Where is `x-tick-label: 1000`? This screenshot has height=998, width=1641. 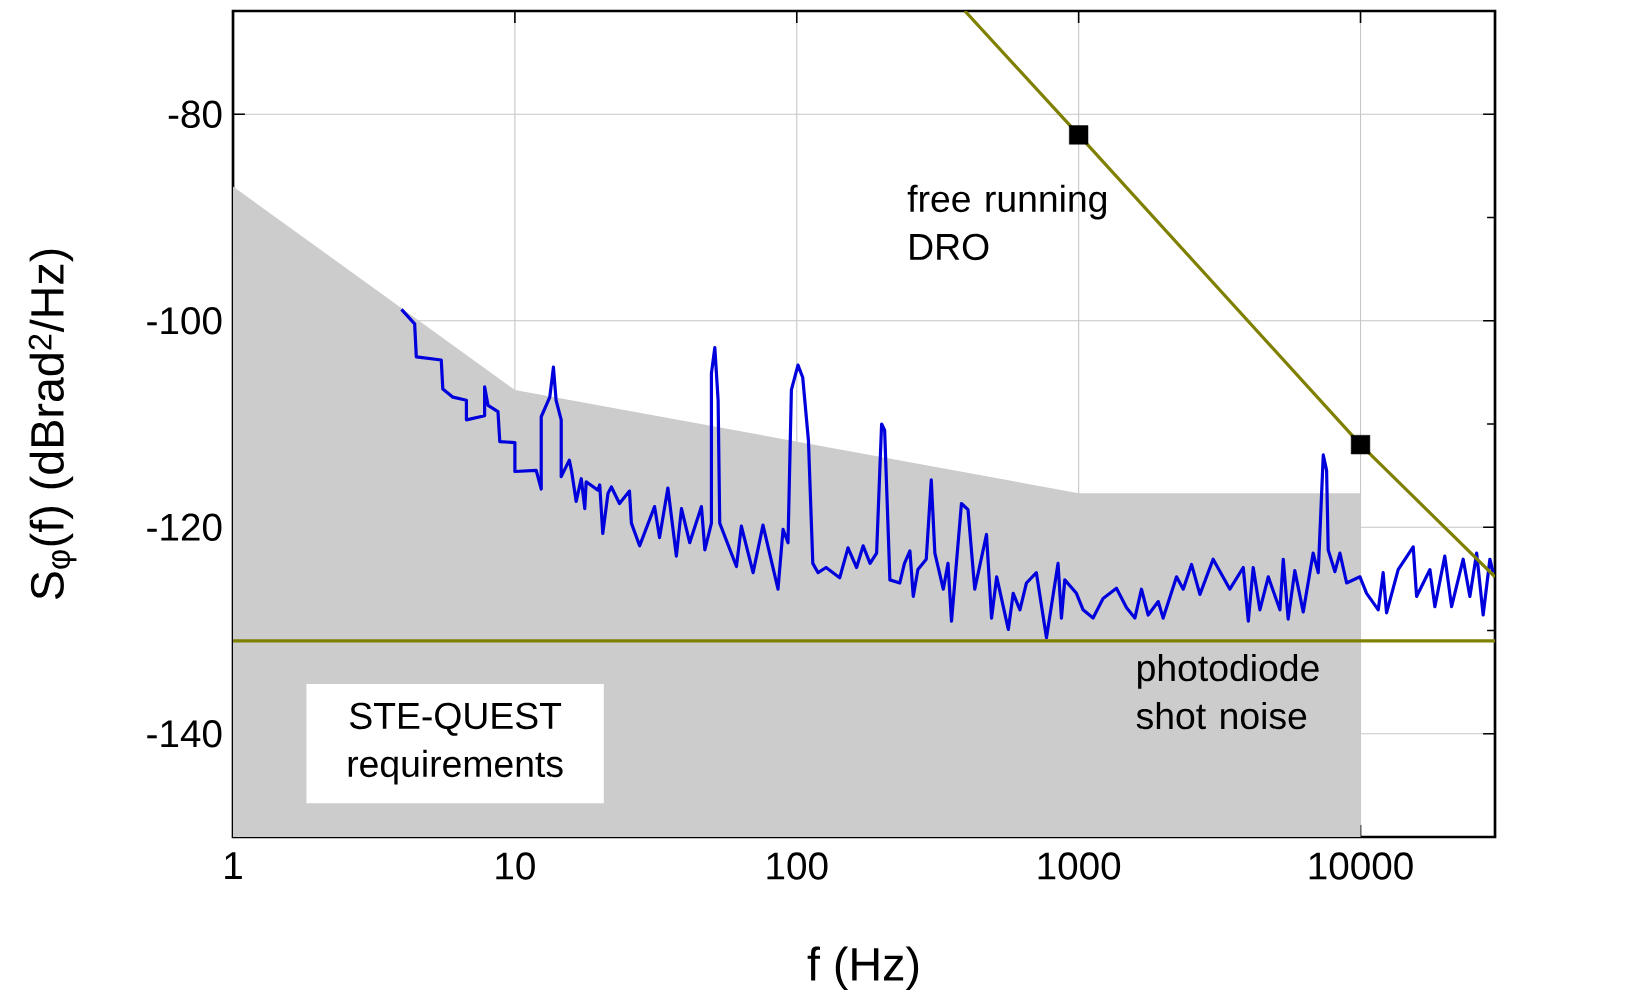 x-tick-label: 1000 is located at coordinates (1079, 866).